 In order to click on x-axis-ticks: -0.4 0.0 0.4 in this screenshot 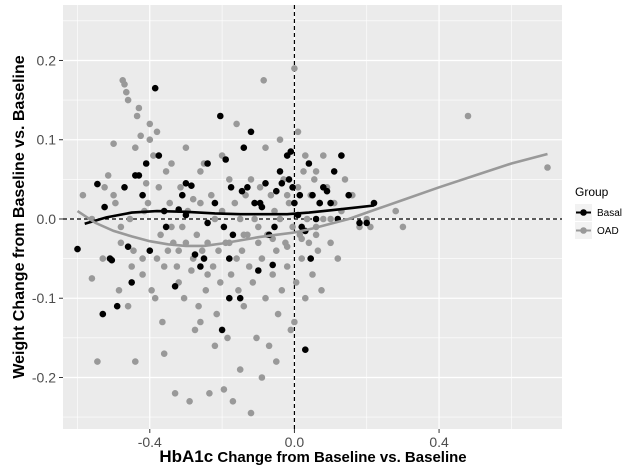, I will do `click(293, 439)`.